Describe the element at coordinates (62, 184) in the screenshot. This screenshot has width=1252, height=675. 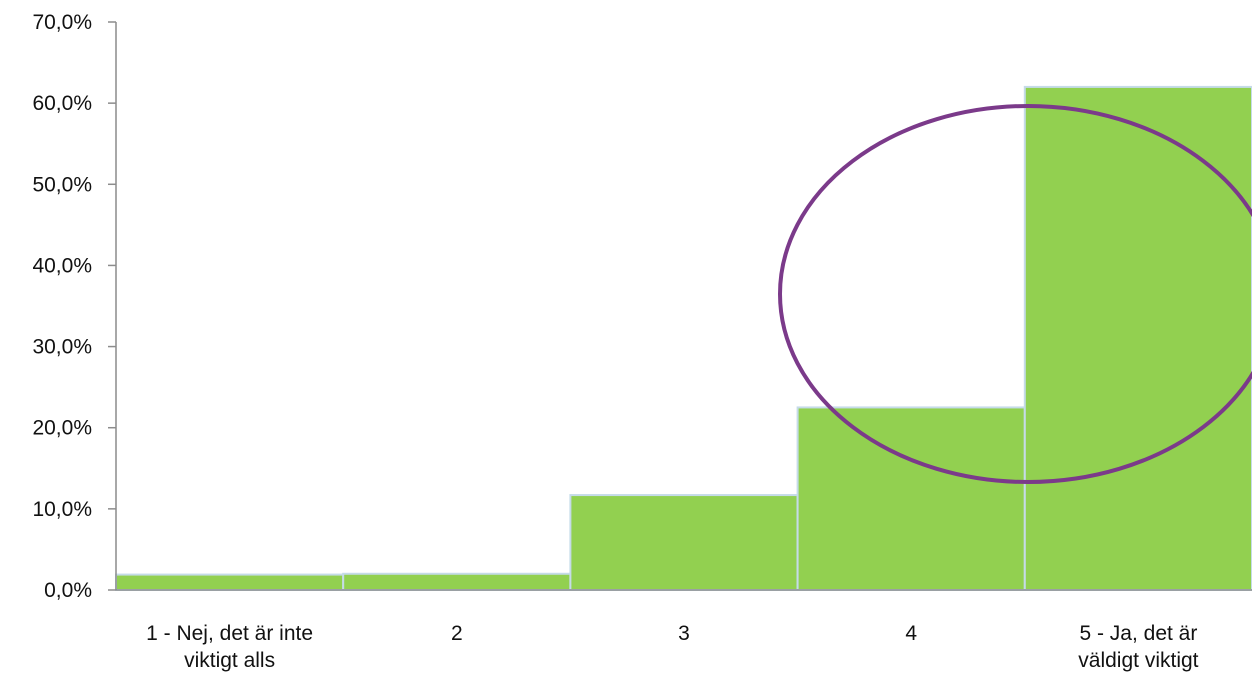
I see `y-tick-label: 50,0%` at that location.